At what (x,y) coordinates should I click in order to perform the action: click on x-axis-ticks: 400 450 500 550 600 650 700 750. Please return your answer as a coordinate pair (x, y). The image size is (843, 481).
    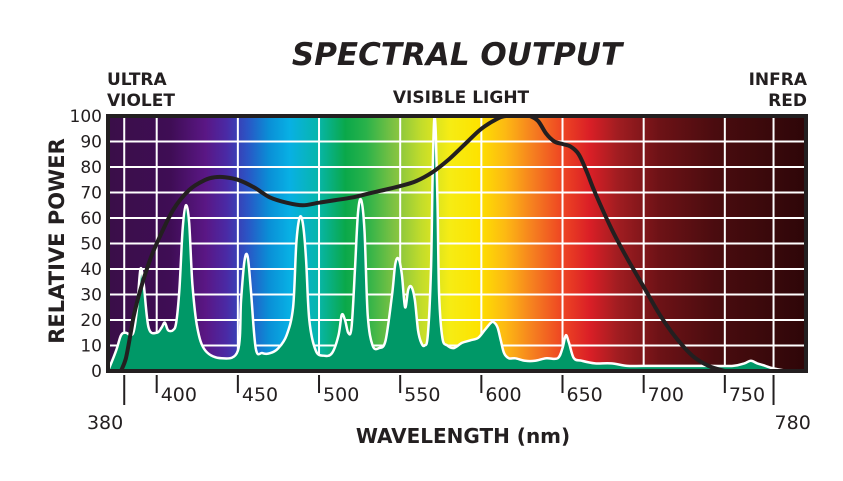
    Looking at the image, I should click on (460, 390).